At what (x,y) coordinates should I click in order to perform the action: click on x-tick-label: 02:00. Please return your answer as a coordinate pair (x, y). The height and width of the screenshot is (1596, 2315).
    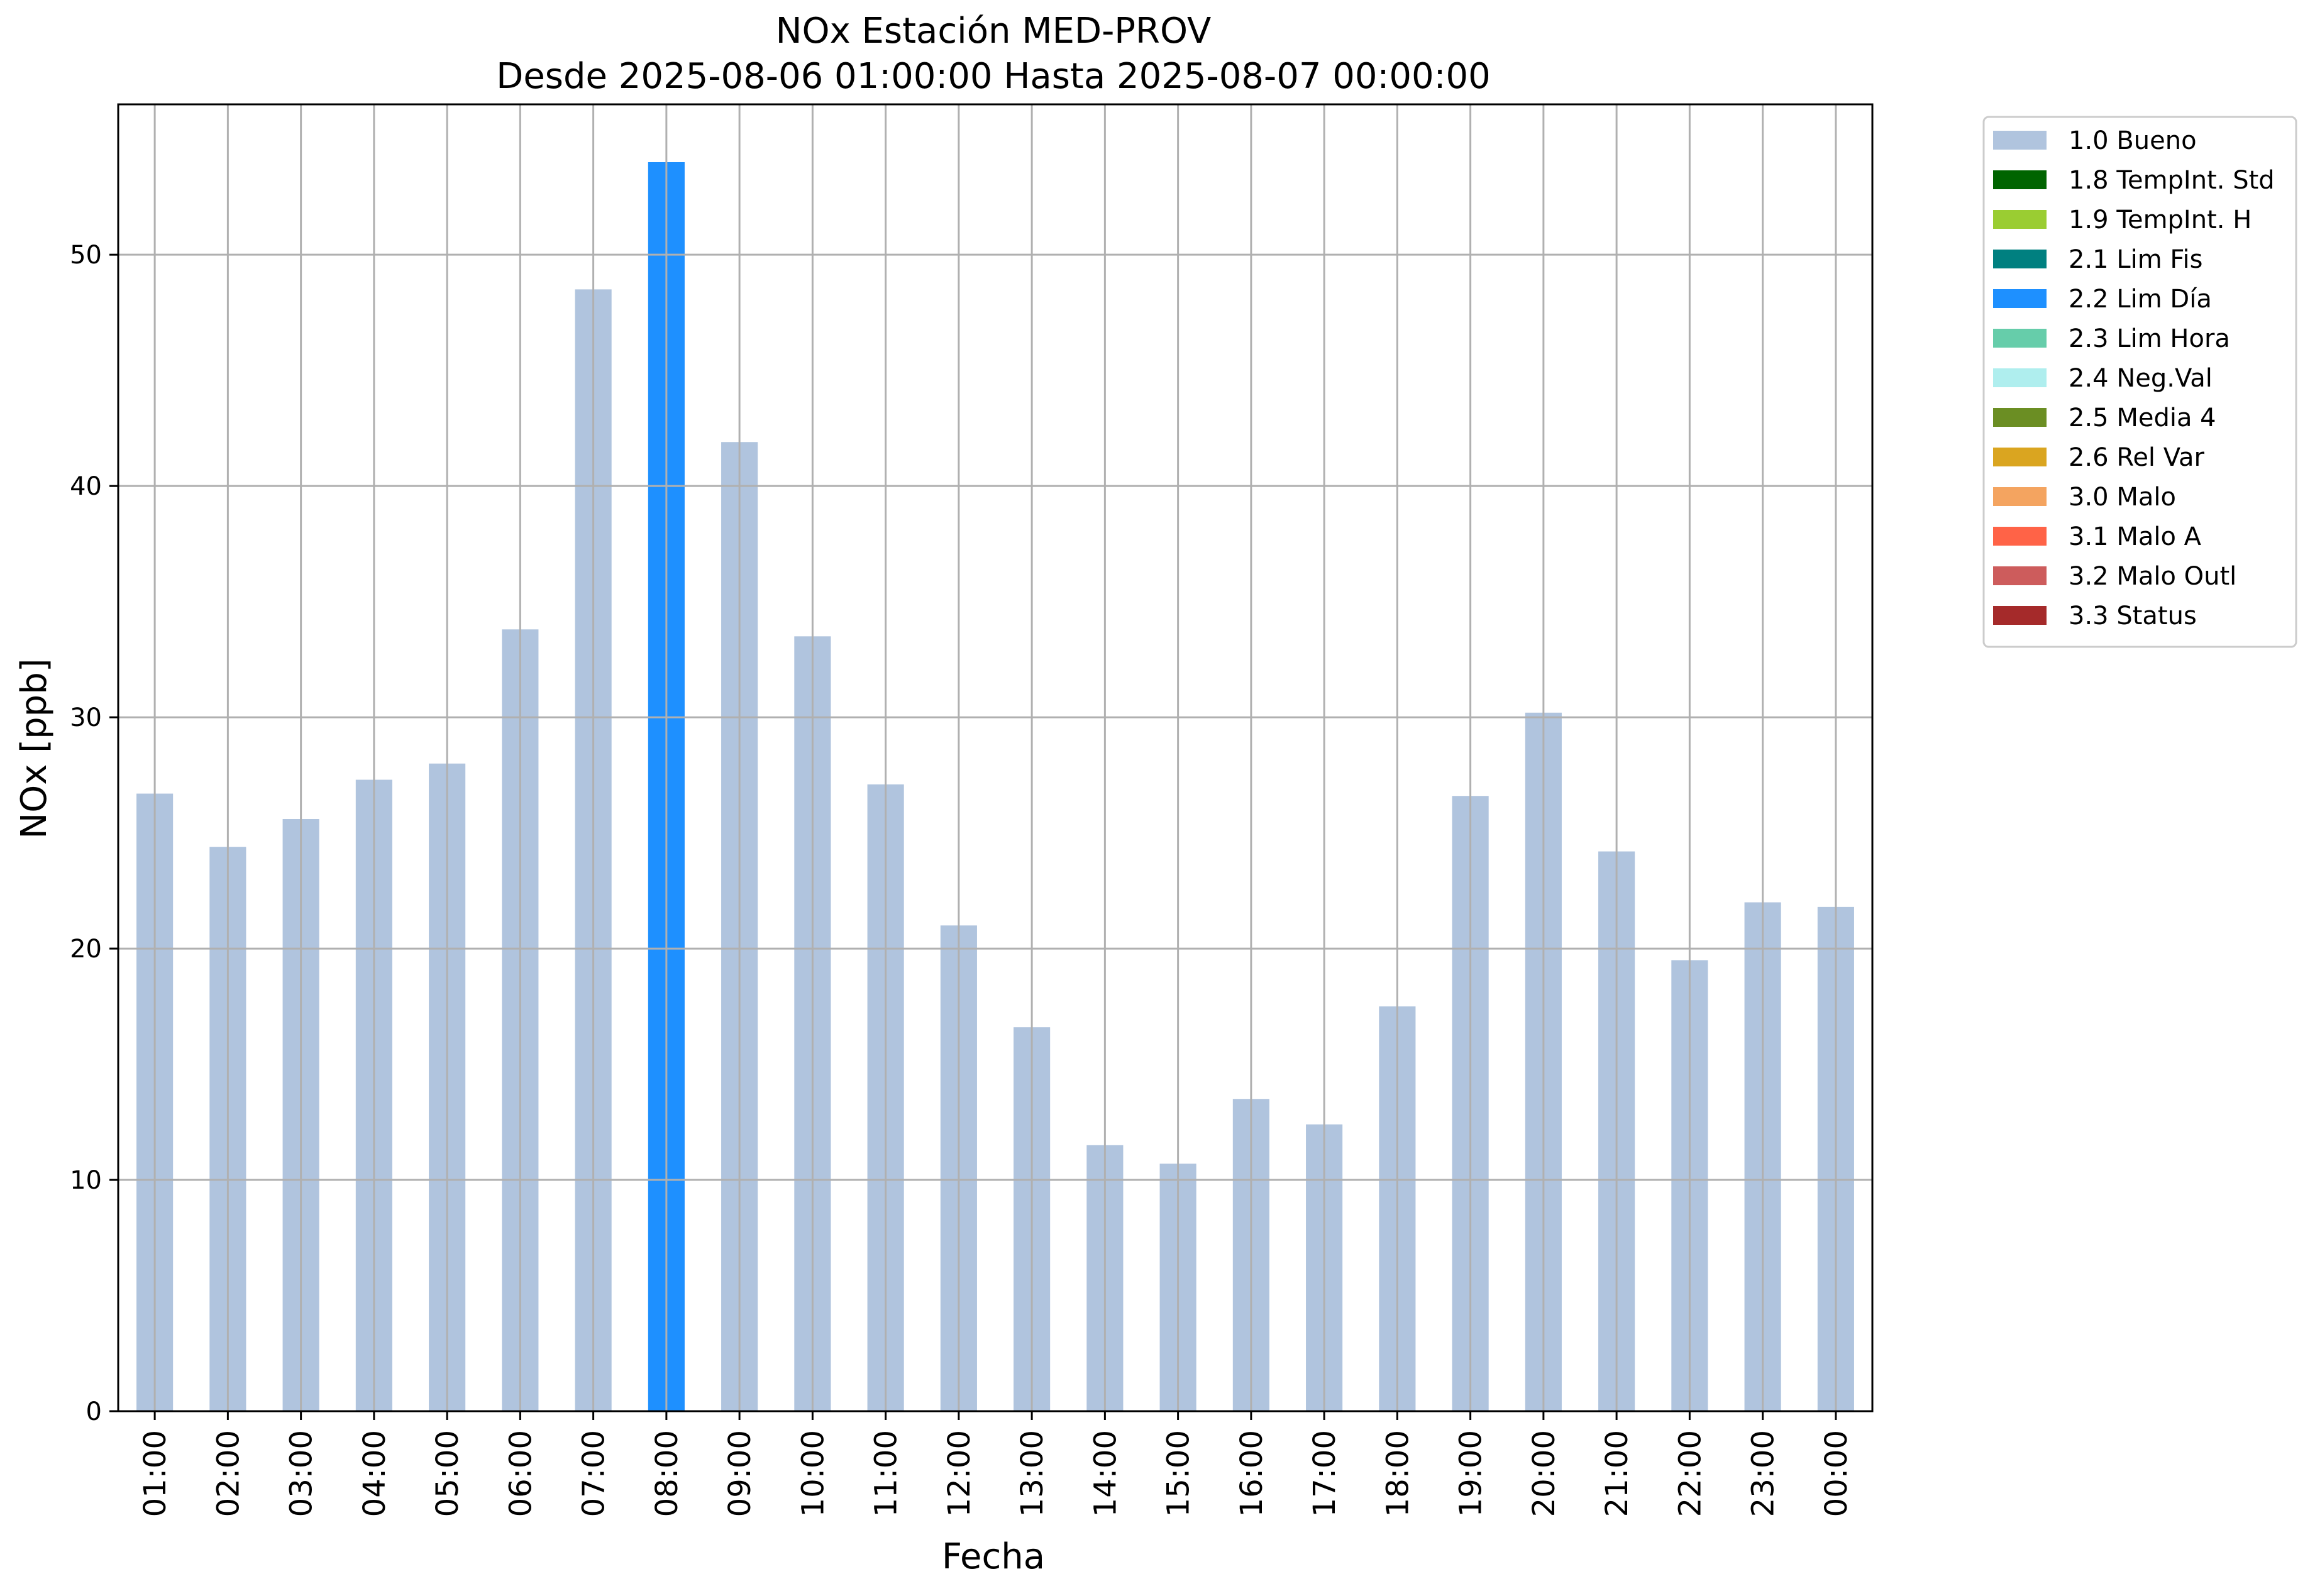
    Looking at the image, I should click on (228, 1473).